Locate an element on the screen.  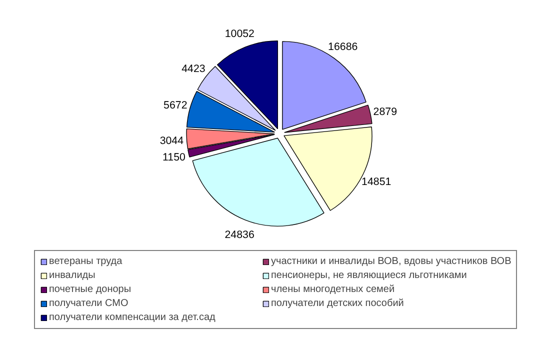
data-label: 14851 is located at coordinates (377, 182).